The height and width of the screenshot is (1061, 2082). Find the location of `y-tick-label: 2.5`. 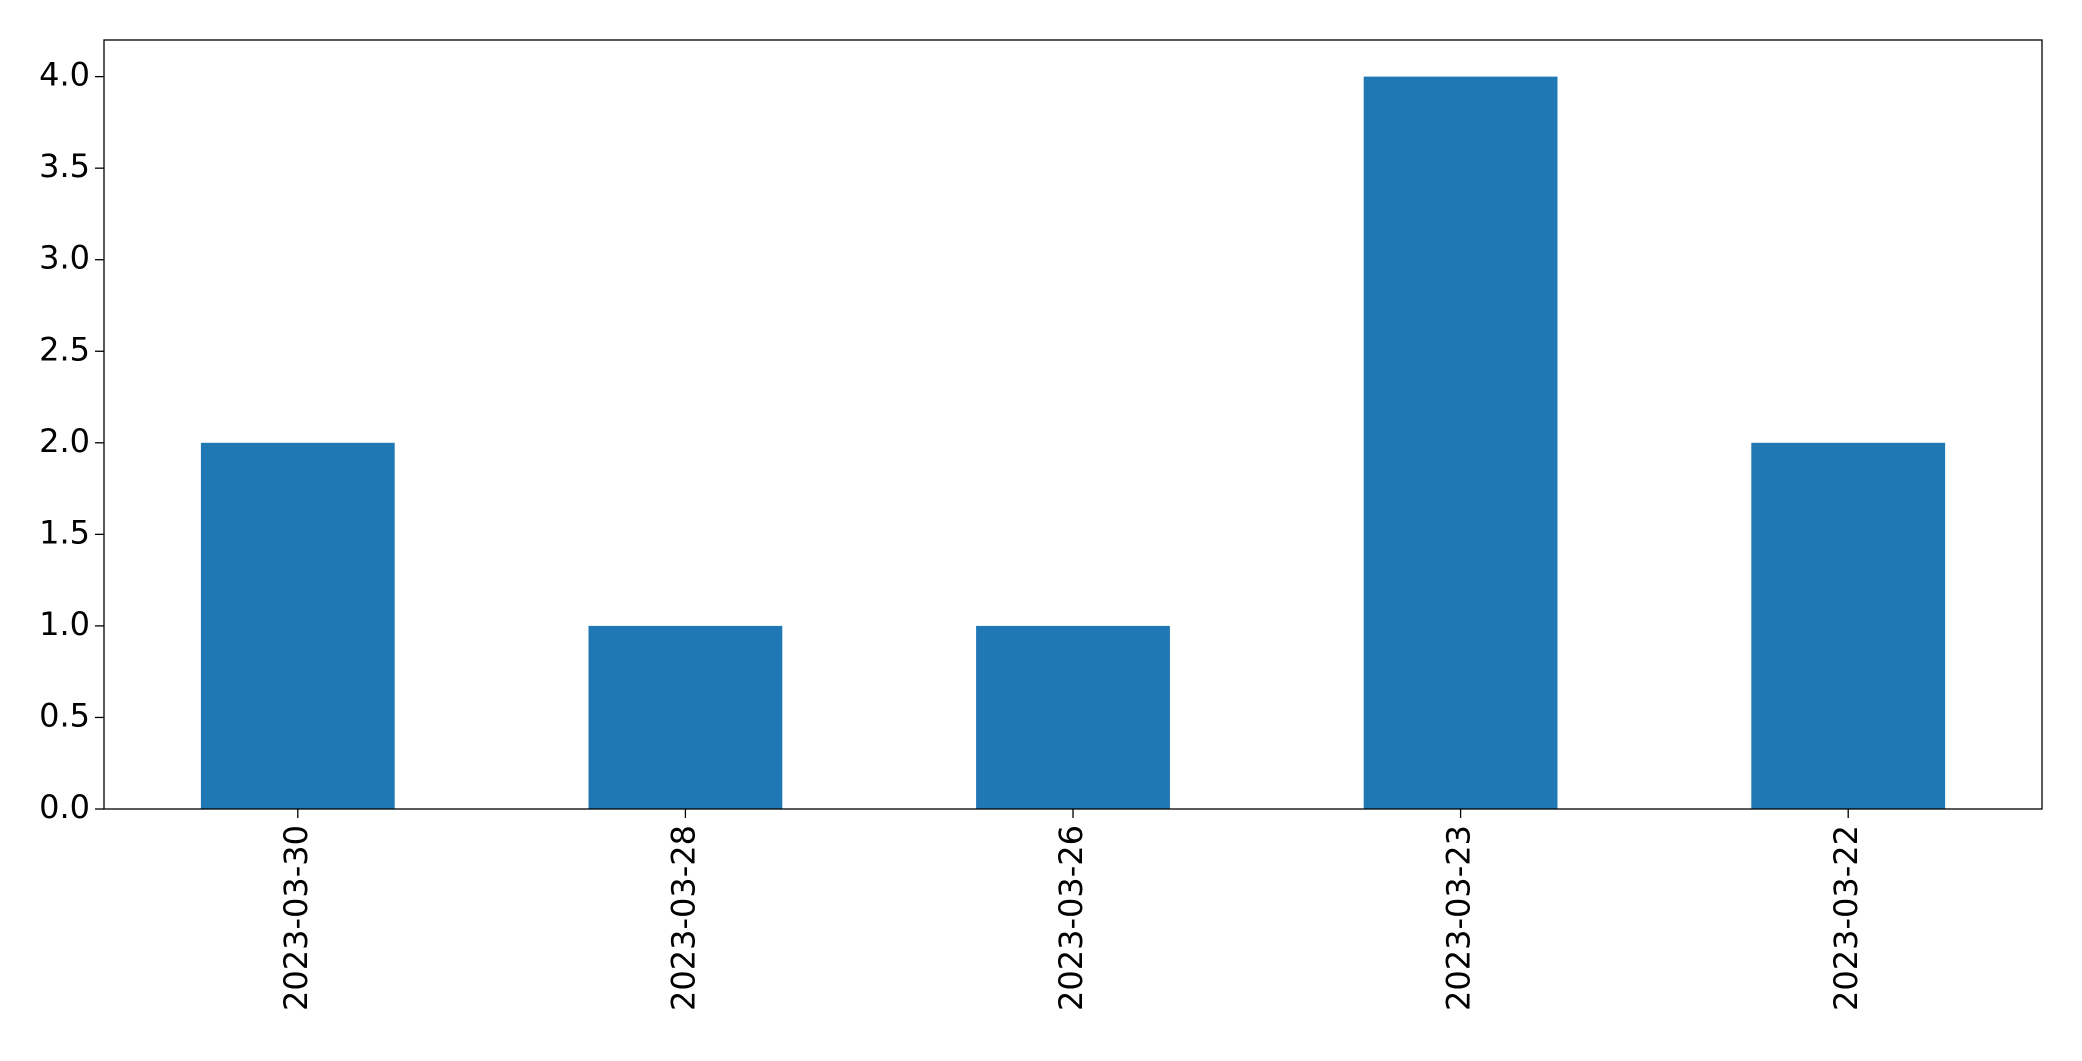

y-tick-label: 2.5 is located at coordinates (64, 349).